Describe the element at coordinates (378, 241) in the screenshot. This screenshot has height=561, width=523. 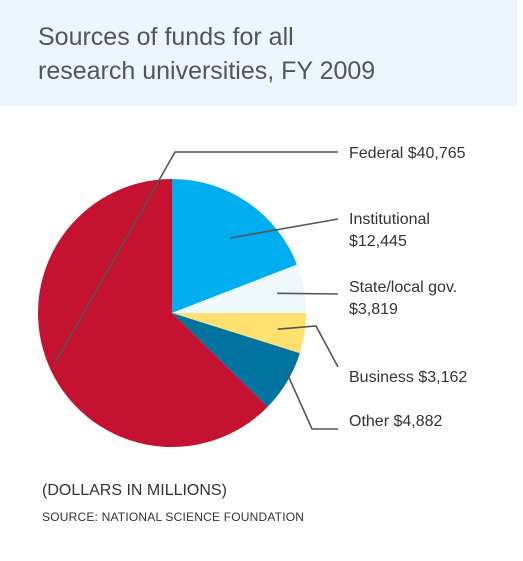
I see `label-institutional-line-2: $12,445` at that location.